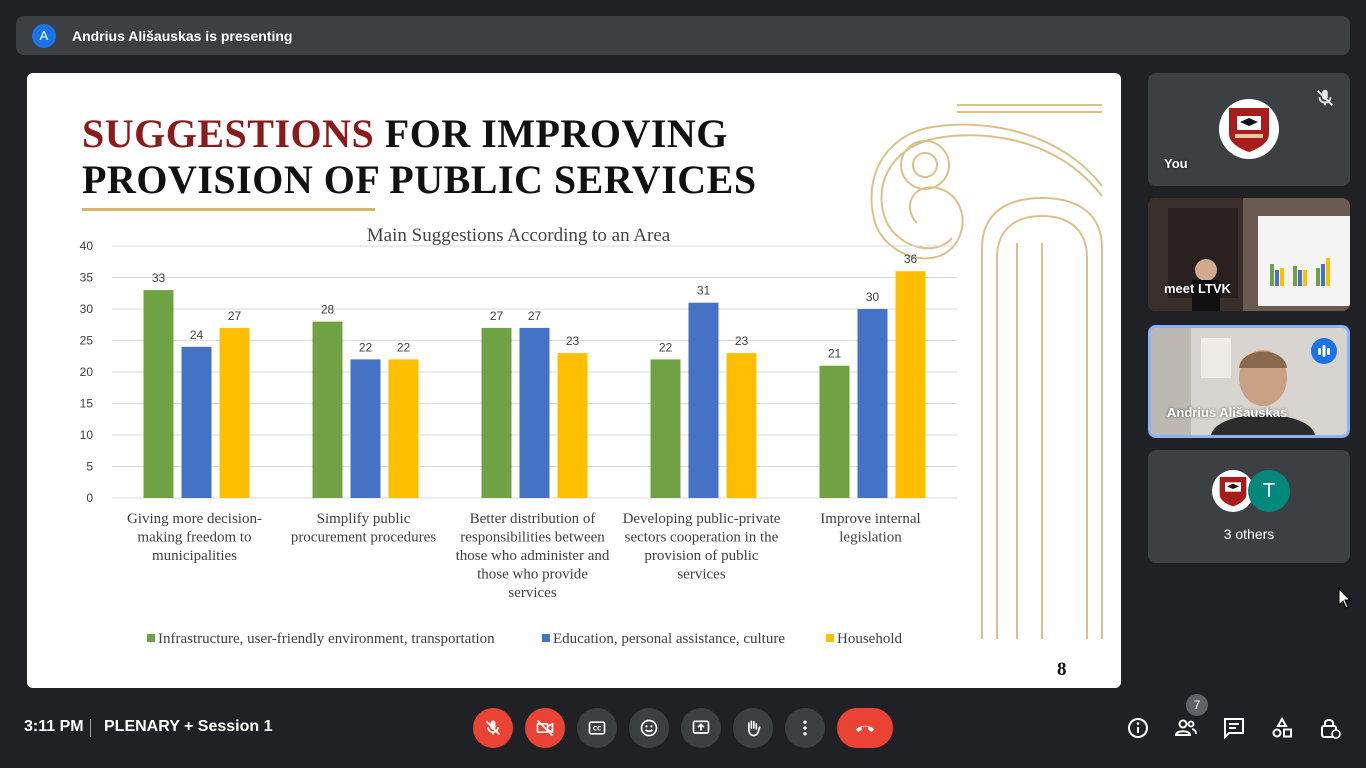  What do you see at coordinates (533, 519) in the screenshot?
I see `x-category-label: Better distribution of` at bounding box center [533, 519].